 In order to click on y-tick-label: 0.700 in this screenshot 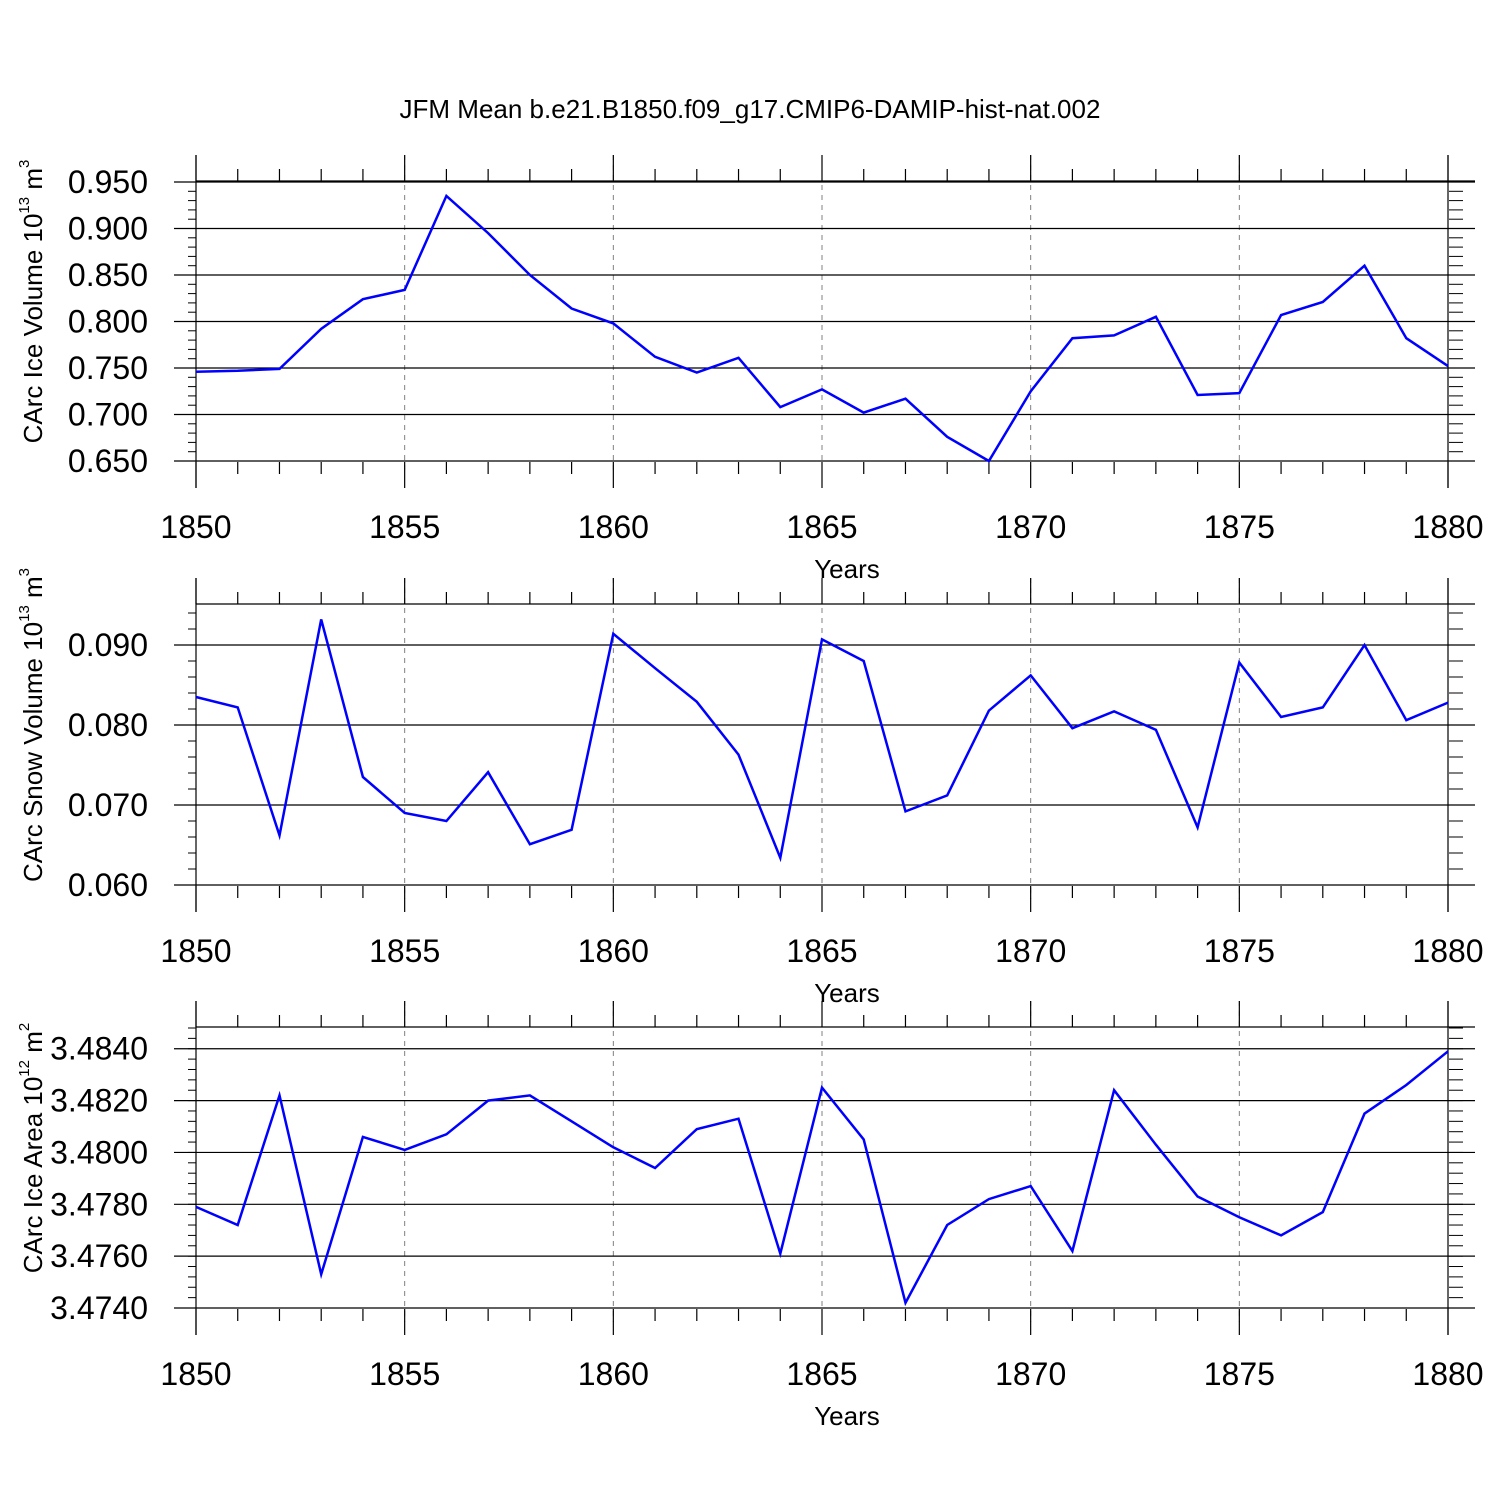, I will do `click(108, 415)`.